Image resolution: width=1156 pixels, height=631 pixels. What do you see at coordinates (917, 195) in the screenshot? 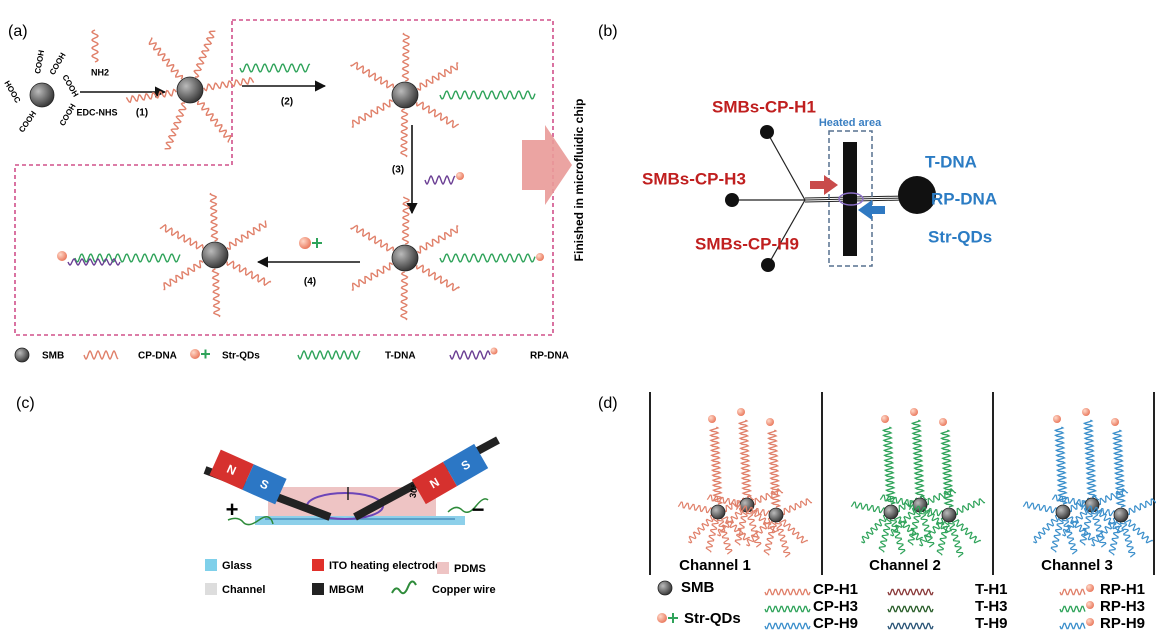
I see `outlet` at bounding box center [917, 195].